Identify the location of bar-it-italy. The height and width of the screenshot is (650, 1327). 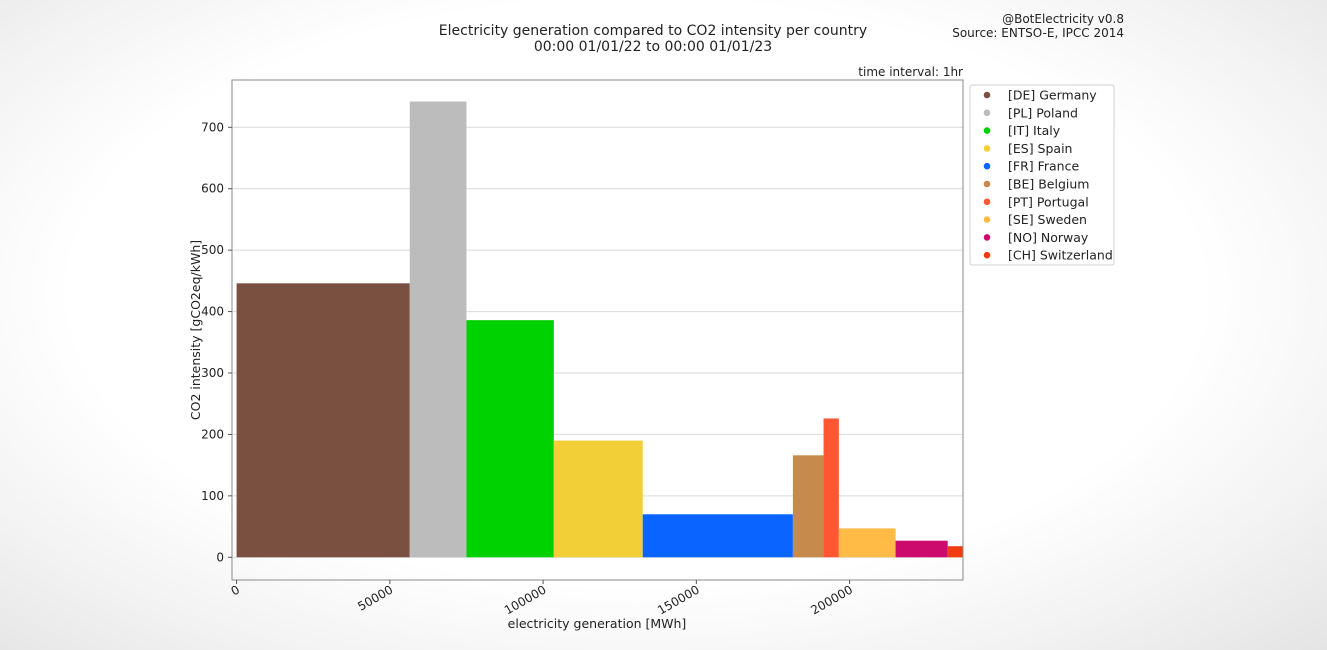
(510, 439).